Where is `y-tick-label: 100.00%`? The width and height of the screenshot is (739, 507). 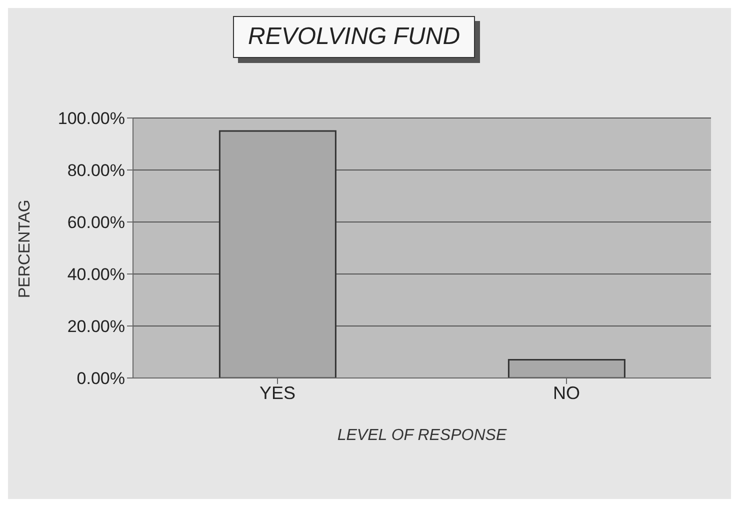 y-tick-label: 100.00% is located at coordinates (91, 118).